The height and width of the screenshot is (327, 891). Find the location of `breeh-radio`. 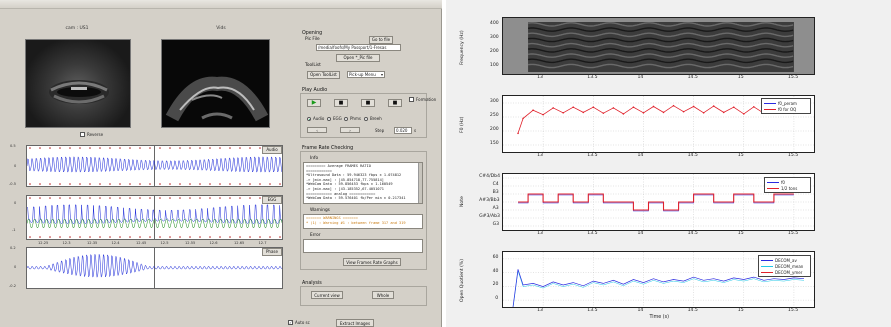

breeh-radio is located at coordinates (366, 119).